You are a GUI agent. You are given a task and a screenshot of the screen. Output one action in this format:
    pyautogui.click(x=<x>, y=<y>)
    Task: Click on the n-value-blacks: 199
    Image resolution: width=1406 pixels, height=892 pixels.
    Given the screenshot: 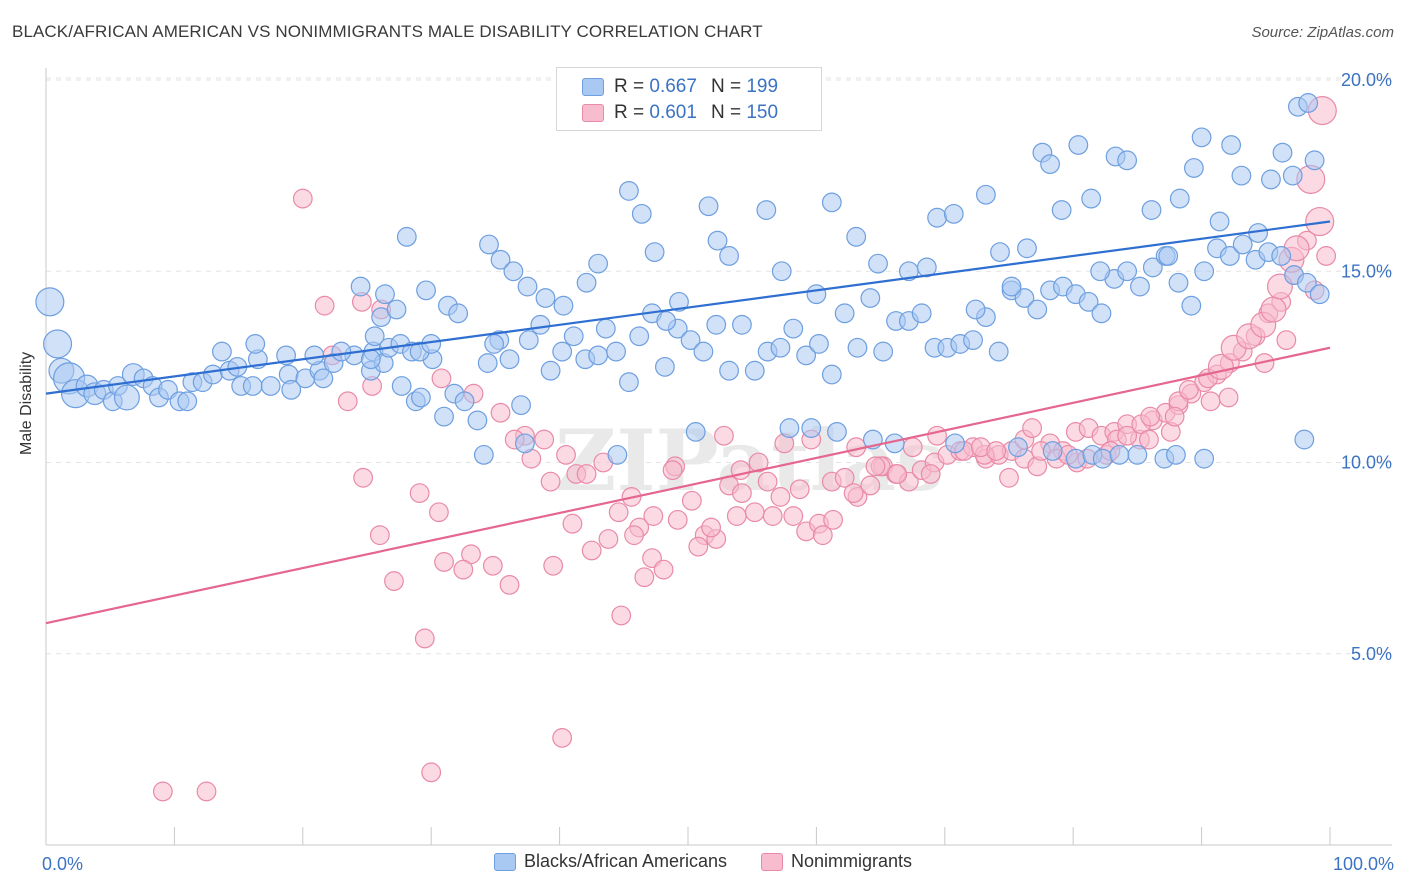 What is the action you would take?
    pyautogui.click(x=762, y=86)
    